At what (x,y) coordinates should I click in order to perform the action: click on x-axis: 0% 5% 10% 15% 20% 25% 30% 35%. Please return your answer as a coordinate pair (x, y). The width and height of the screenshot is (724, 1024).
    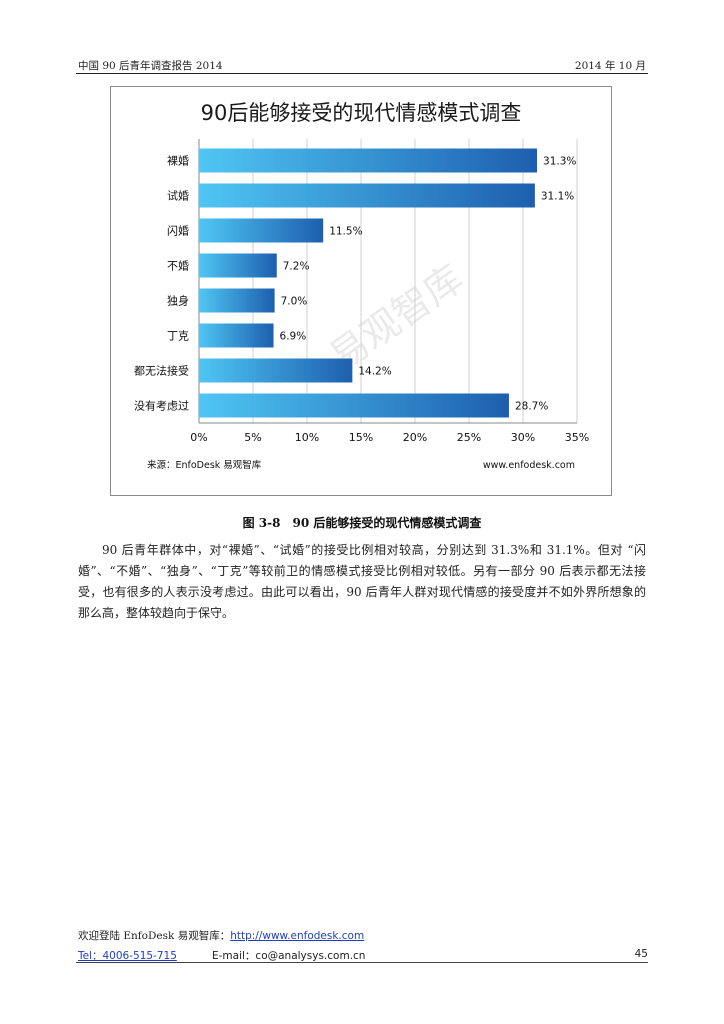
    Looking at the image, I should click on (389, 433).